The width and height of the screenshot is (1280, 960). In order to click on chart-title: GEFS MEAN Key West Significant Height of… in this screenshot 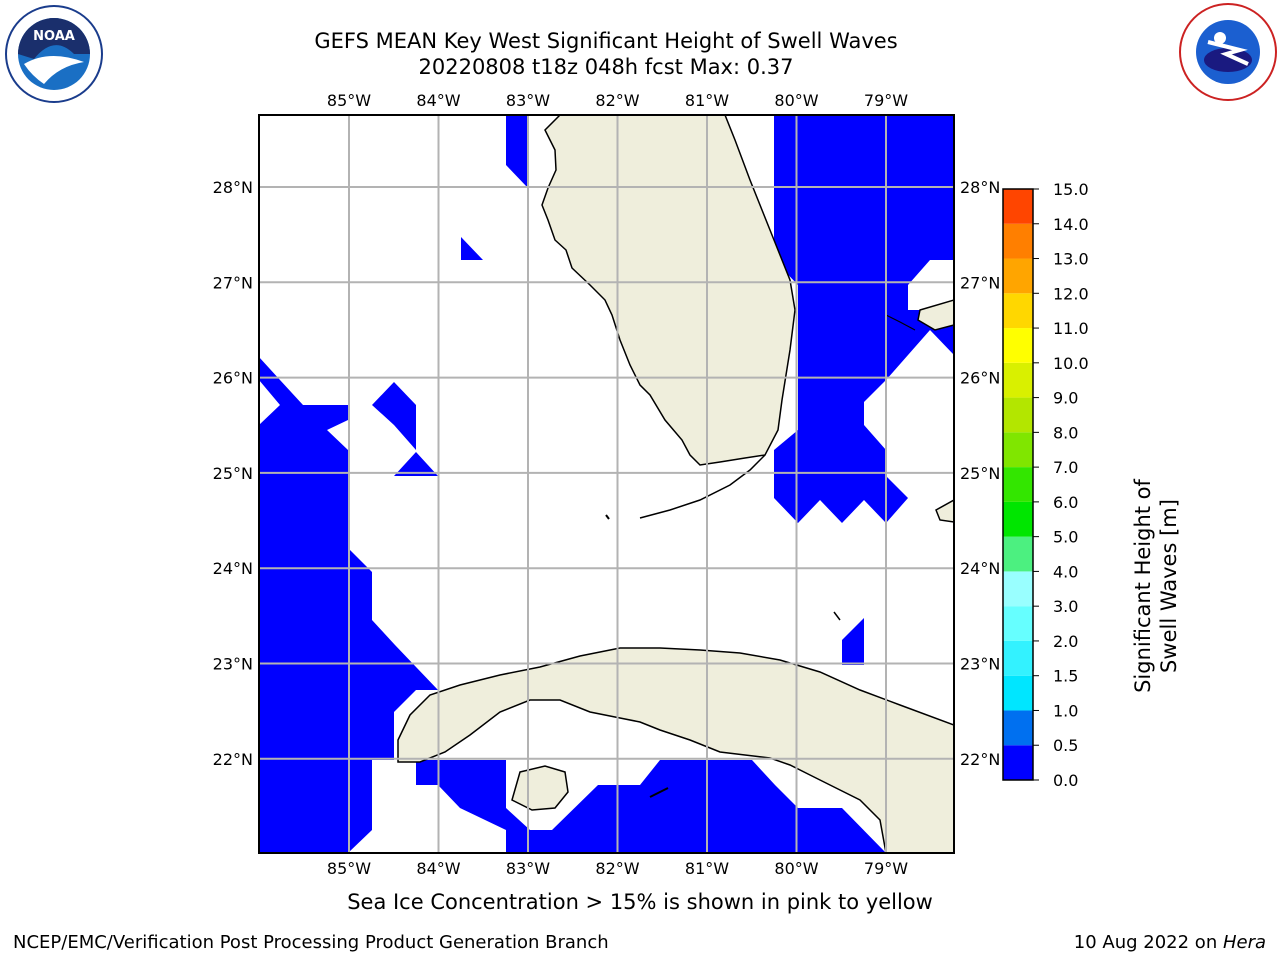, I will do `click(606, 41)`.